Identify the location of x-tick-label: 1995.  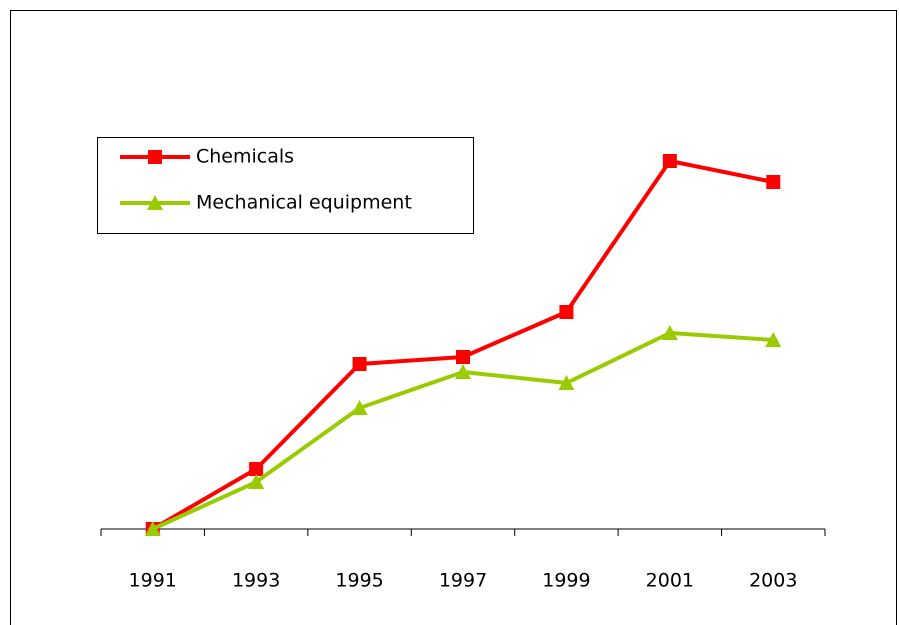
(359, 581).